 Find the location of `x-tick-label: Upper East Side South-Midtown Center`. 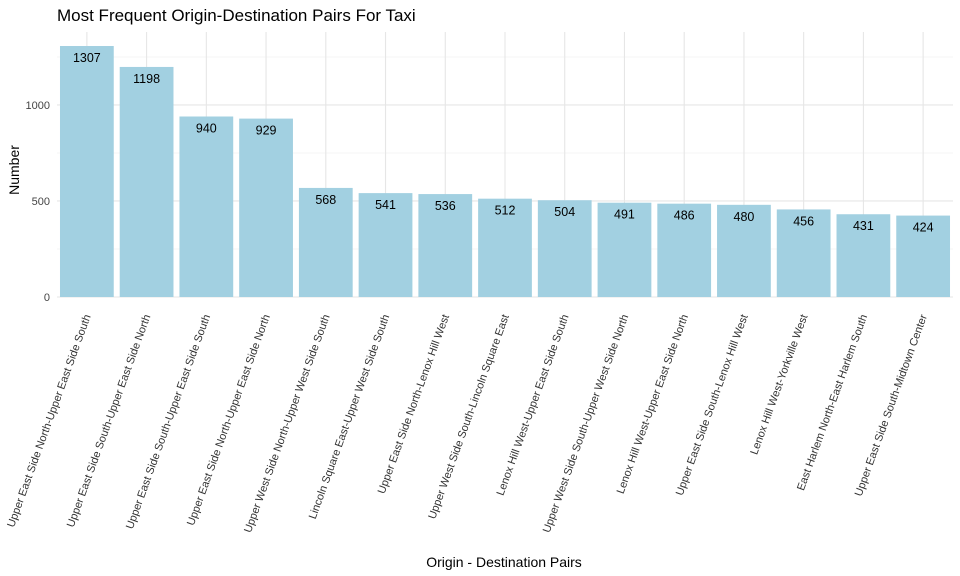

x-tick-label: Upper East Side South-Midtown Center is located at coordinates (891, 405).